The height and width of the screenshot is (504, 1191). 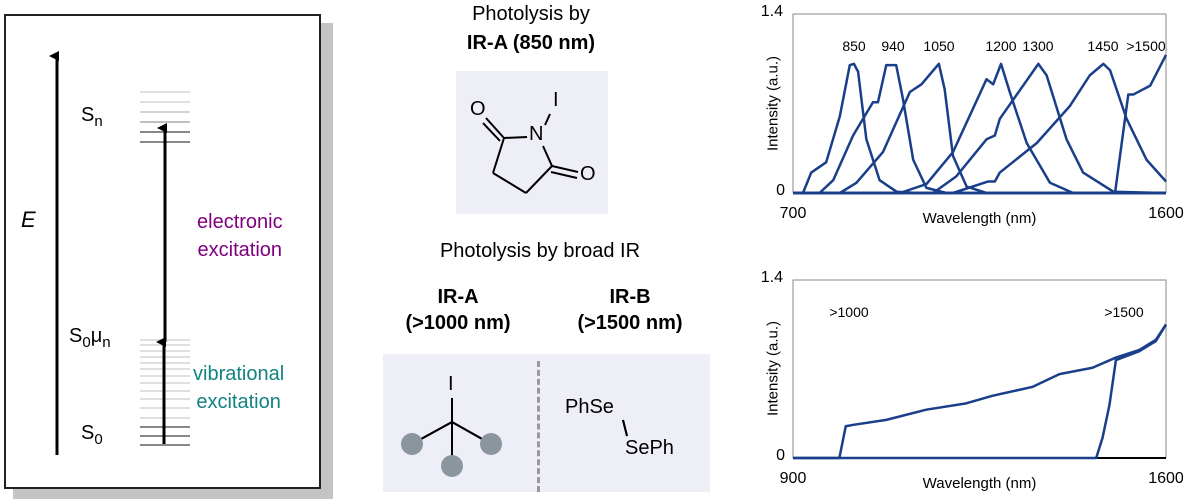 What do you see at coordinates (849, 312) in the screenshot?
I see `series-label: >1000` at bounding box center [849, 312].